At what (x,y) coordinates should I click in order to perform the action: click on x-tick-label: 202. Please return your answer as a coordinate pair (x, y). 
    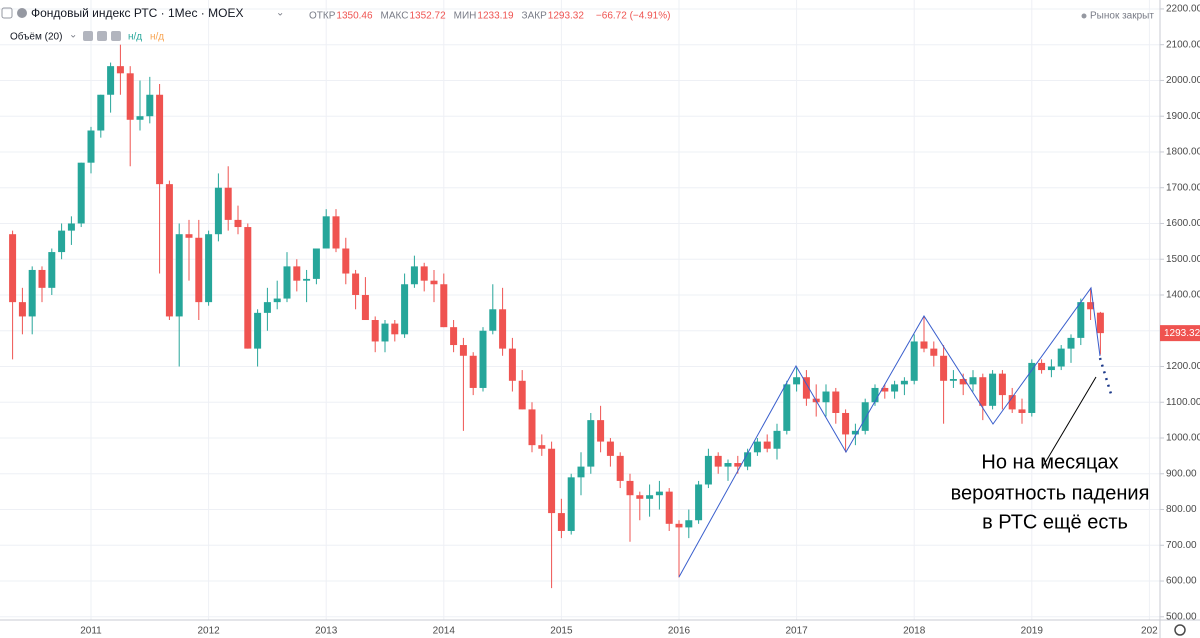
    Looking at the image, I should click on (1149, 631).